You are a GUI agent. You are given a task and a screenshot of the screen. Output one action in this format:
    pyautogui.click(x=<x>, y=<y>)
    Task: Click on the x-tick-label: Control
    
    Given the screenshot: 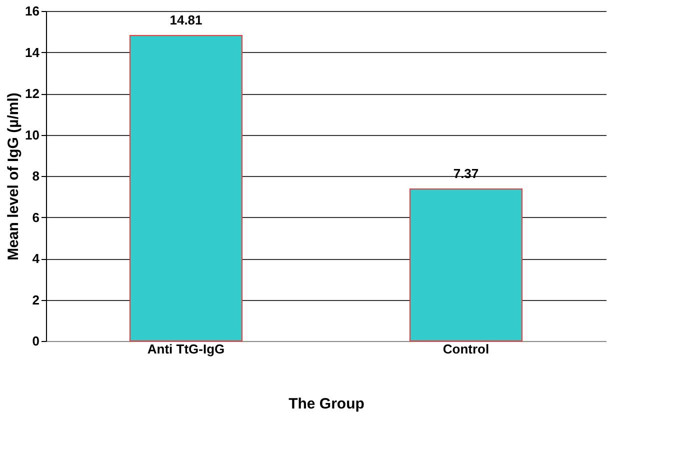 What is the action you would take?
    pyautogui.click(x=466, y=349)
    